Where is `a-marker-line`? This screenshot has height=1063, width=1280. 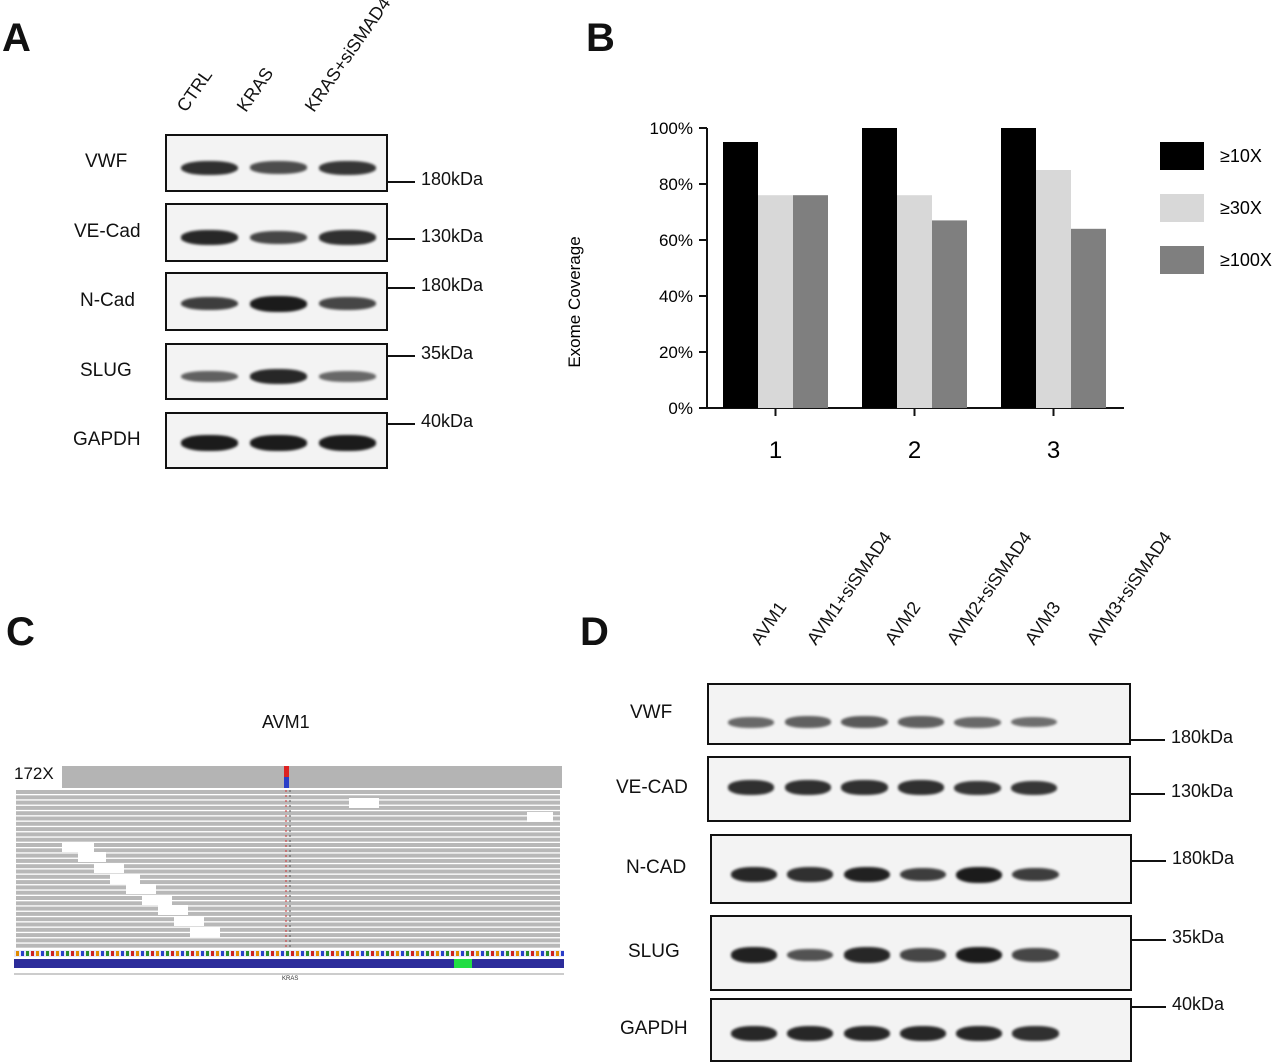
a-marker-line is located at coordinates (401, 424).